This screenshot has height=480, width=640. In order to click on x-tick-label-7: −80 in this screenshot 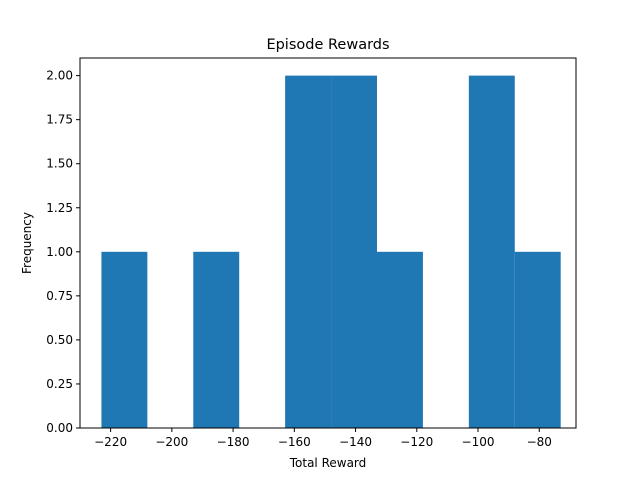, I will do `click(539, 442)`.